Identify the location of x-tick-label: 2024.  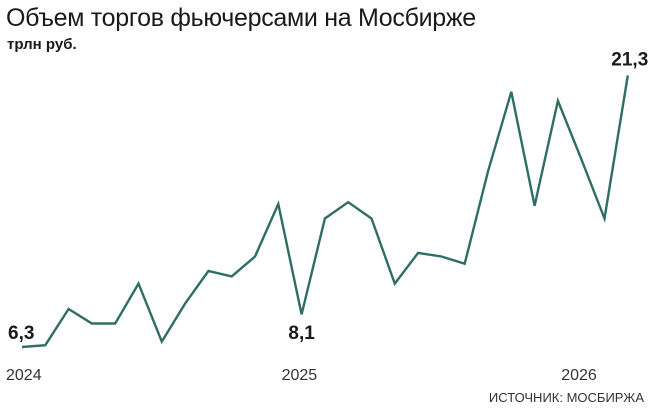
(24, 375).